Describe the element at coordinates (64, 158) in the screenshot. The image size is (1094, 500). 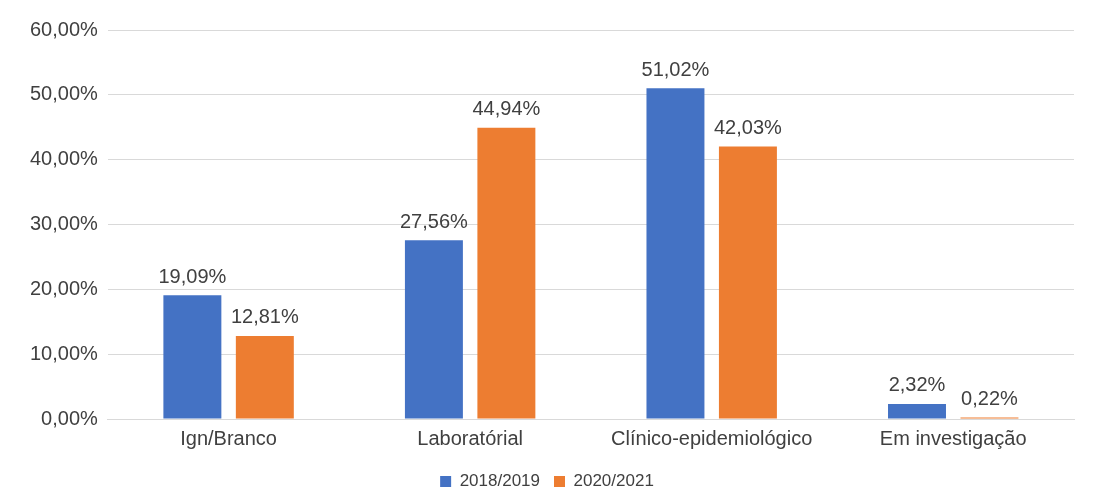
I see `y-tick-label: 40,00%` at that location.